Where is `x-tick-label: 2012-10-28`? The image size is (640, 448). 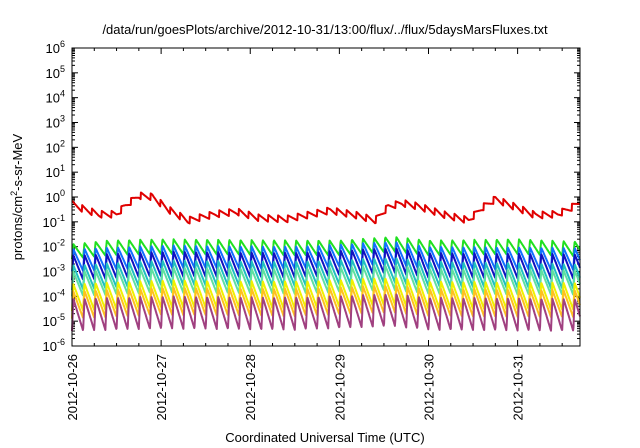
x-tick-label: 2012-10-28 is located at coordinates (250, 387).